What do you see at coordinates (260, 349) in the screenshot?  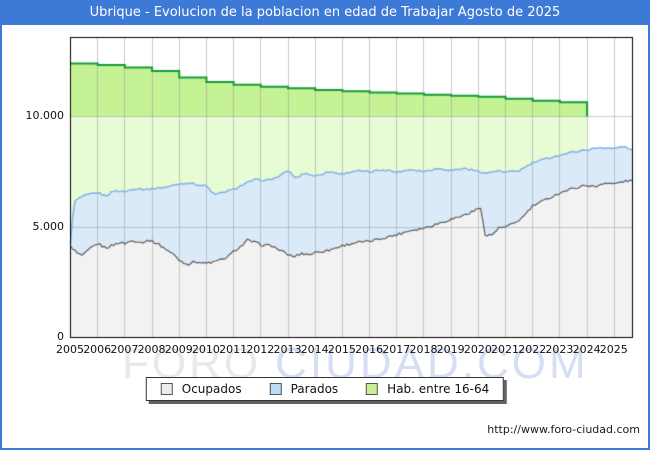 I see `x-tick-label: 2012` at bounding box center [260, 349].